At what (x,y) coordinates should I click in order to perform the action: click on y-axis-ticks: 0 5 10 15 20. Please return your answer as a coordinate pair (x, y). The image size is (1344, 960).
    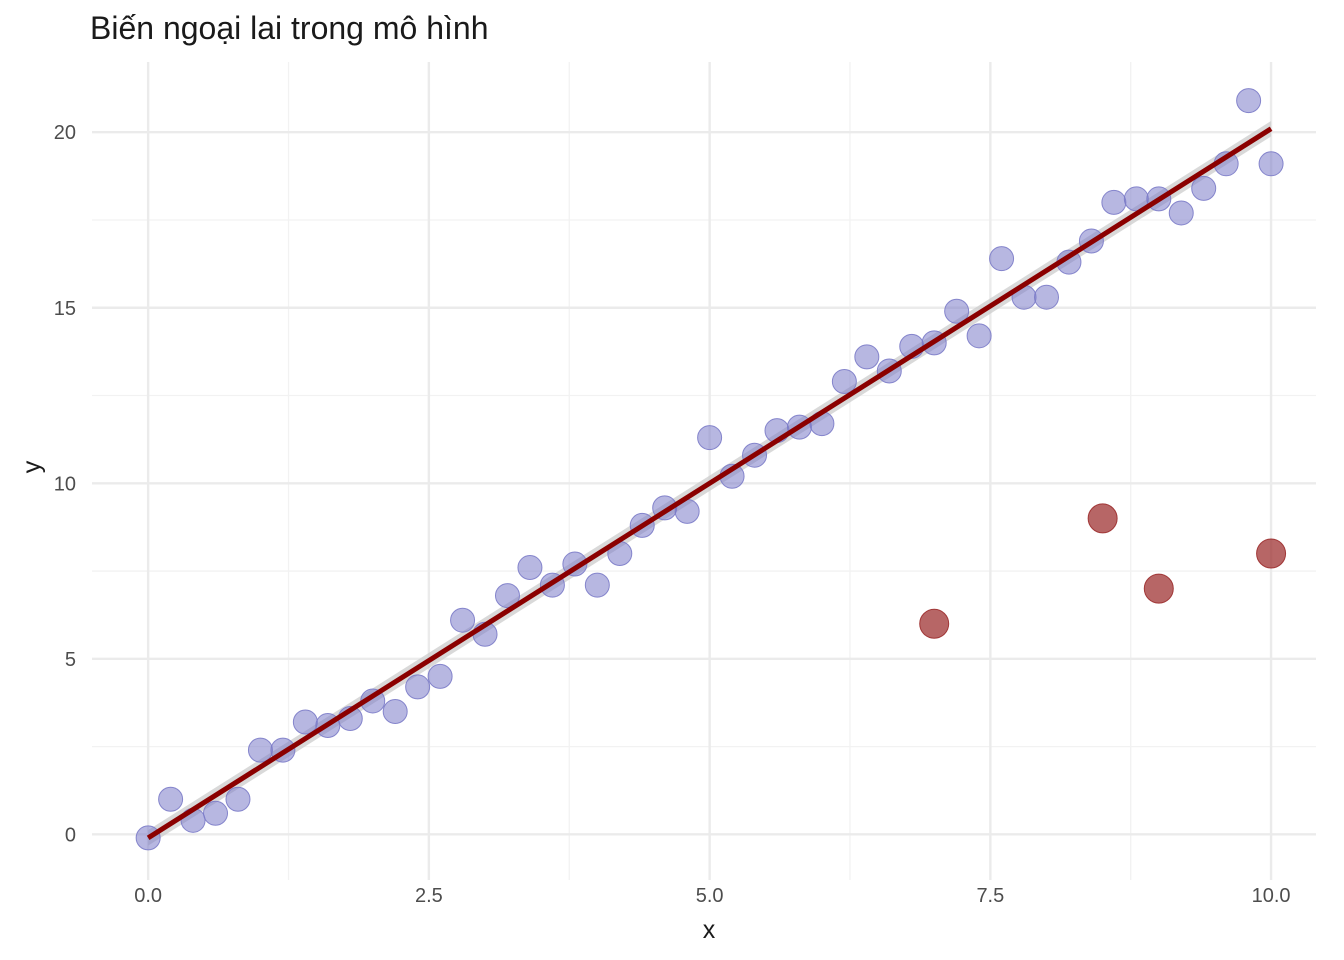
    Looking at the image, I should click on (65, 484).